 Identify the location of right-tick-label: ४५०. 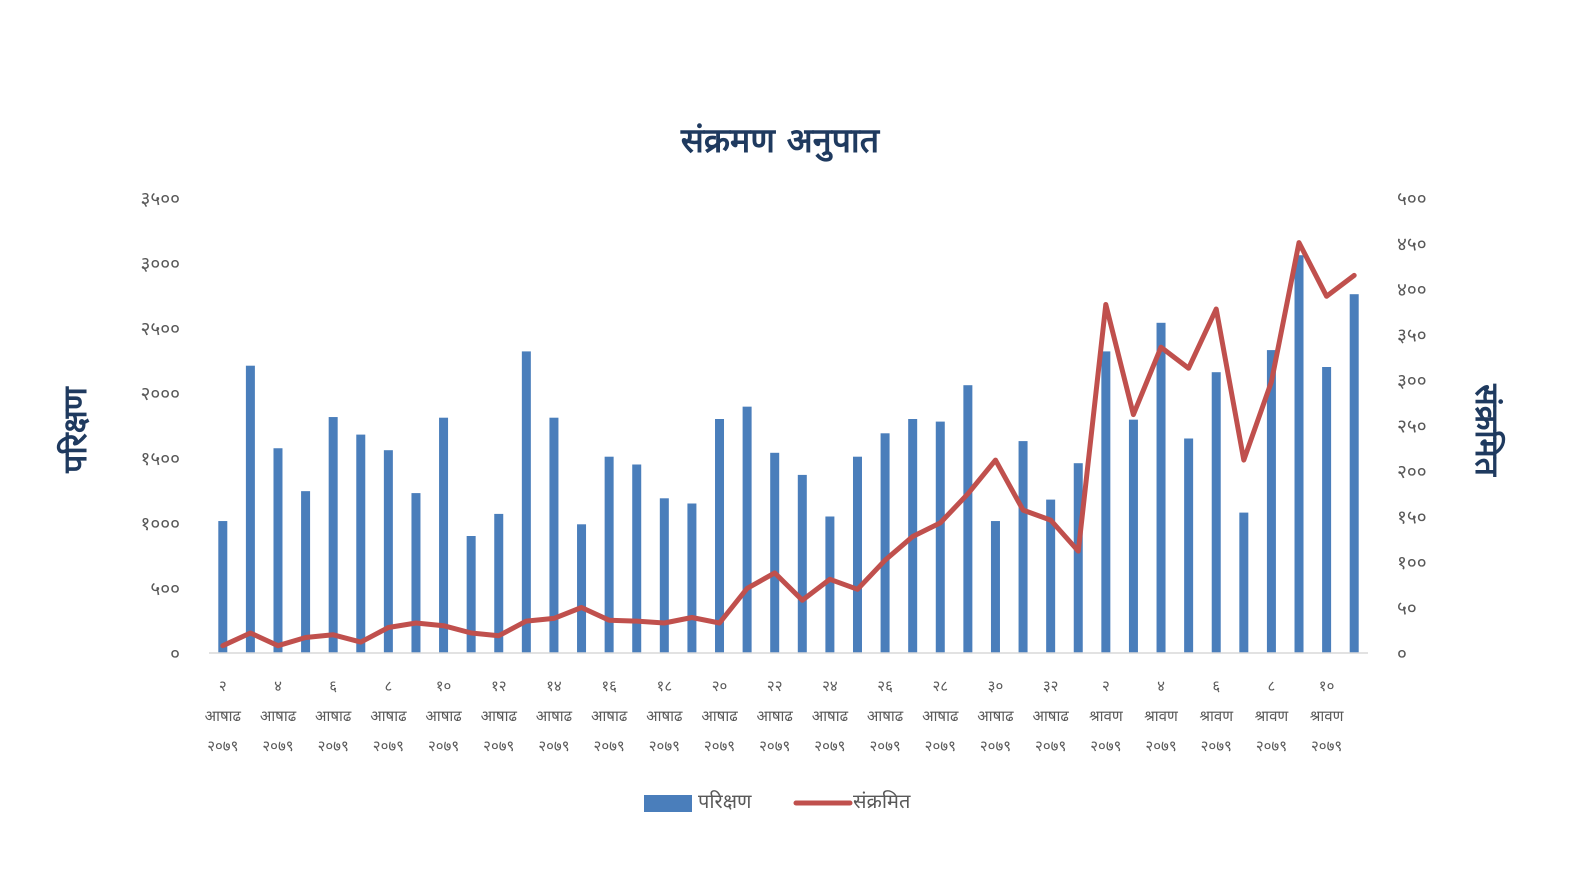
(1412, 245).